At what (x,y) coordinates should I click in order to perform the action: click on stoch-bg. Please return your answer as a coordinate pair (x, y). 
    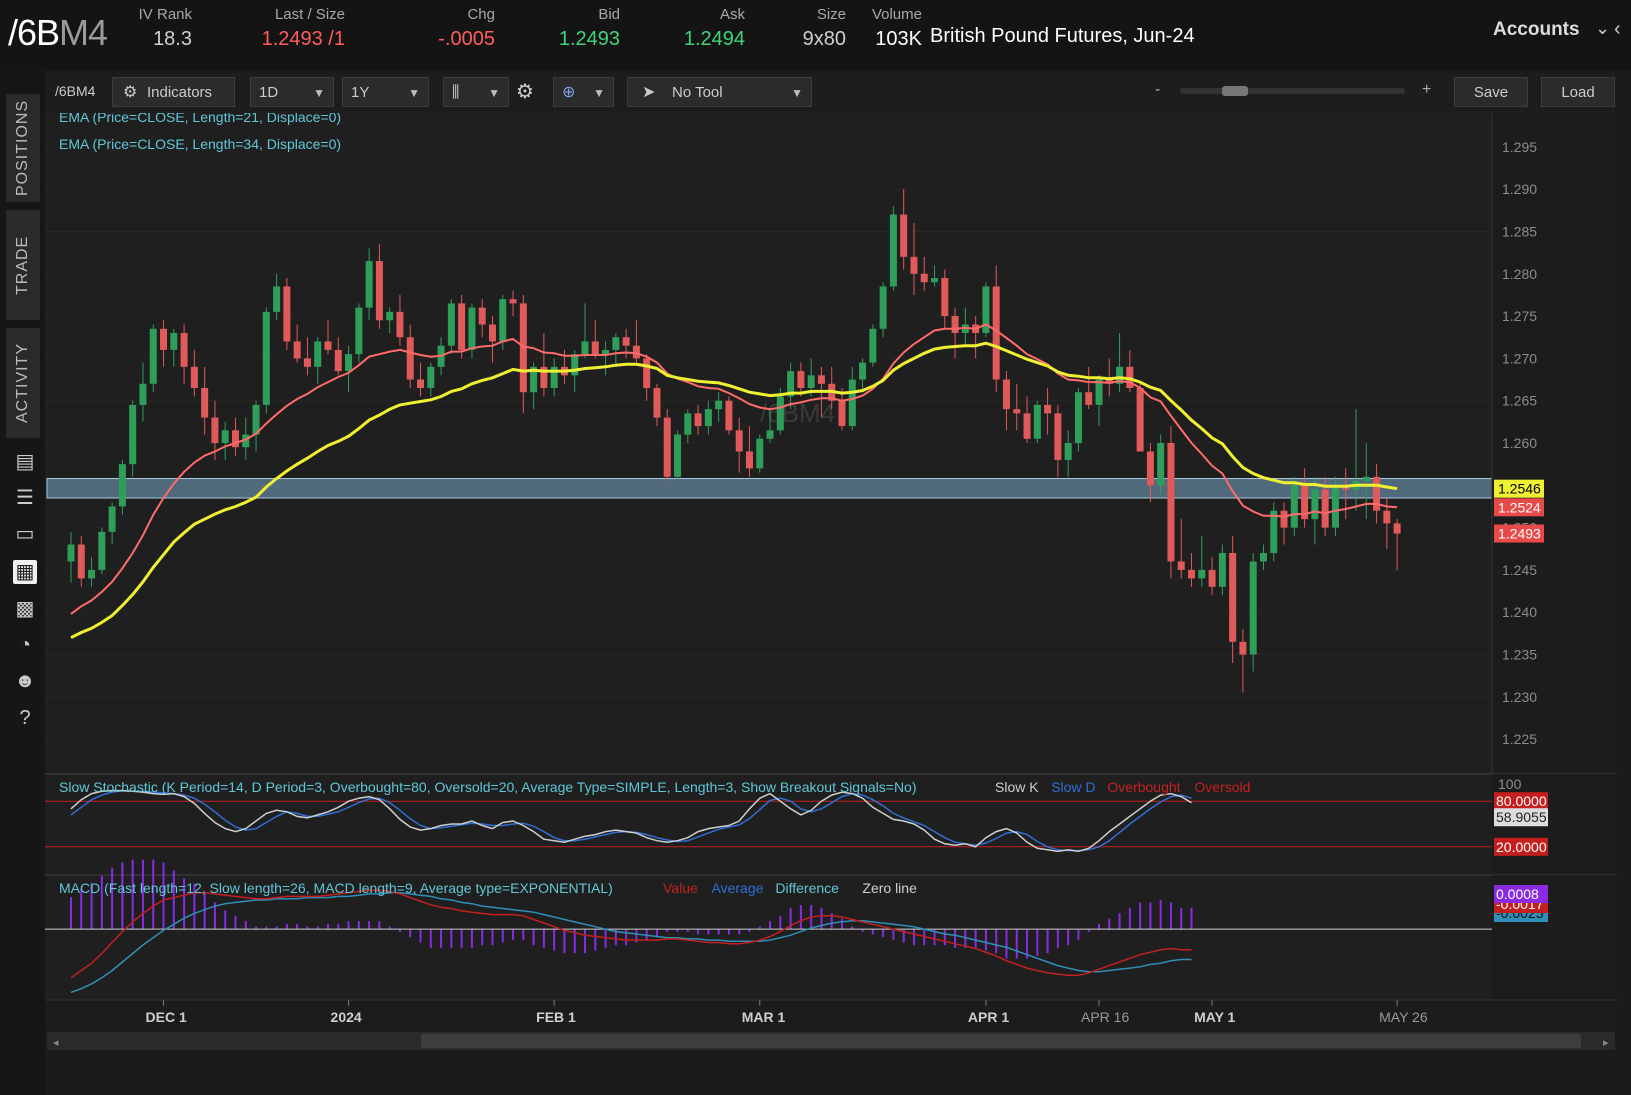
    Looking at the image, I should click on (831, 824).